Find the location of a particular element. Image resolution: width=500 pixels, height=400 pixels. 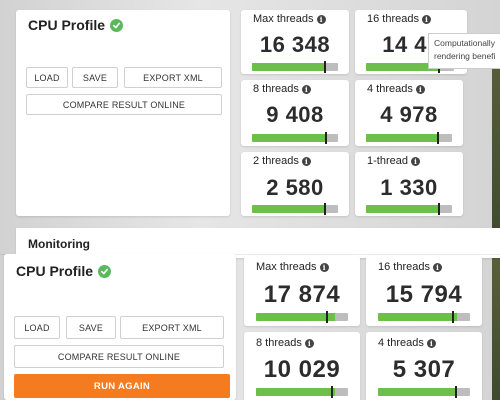

threads-tile: Max threads i 16 348 is located at coordinates (295, 42).